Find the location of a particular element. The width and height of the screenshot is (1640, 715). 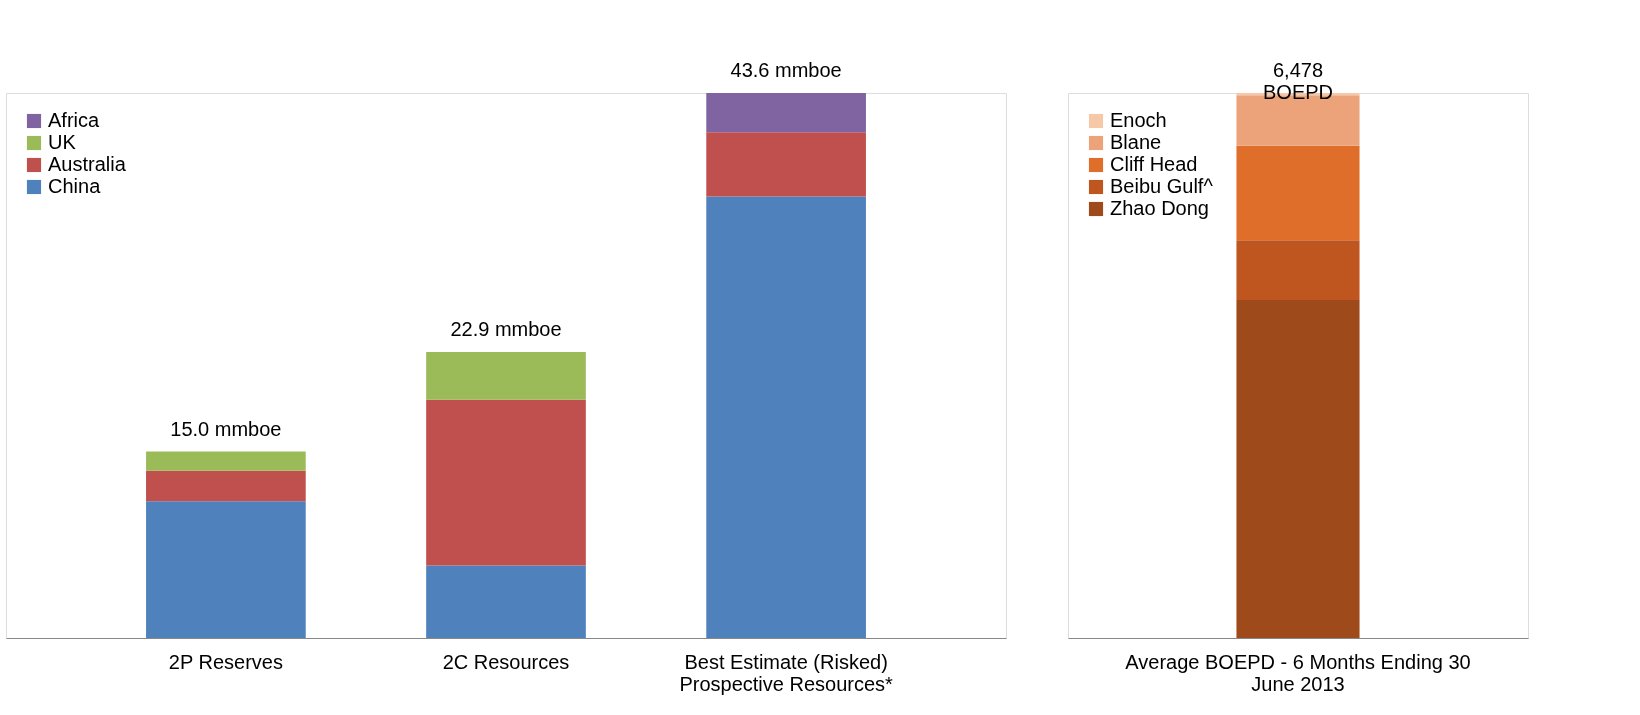

legend-label: Africa is located at coordinates (74, 120).